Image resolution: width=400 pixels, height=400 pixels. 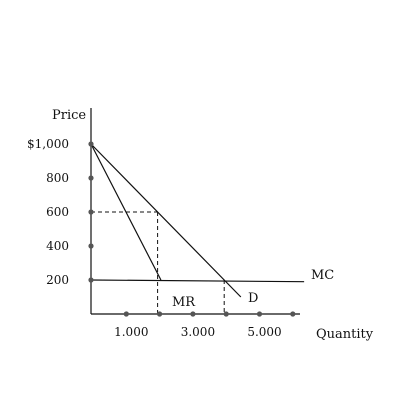 I want to click on reference-lines, so click(x=158, y=262).